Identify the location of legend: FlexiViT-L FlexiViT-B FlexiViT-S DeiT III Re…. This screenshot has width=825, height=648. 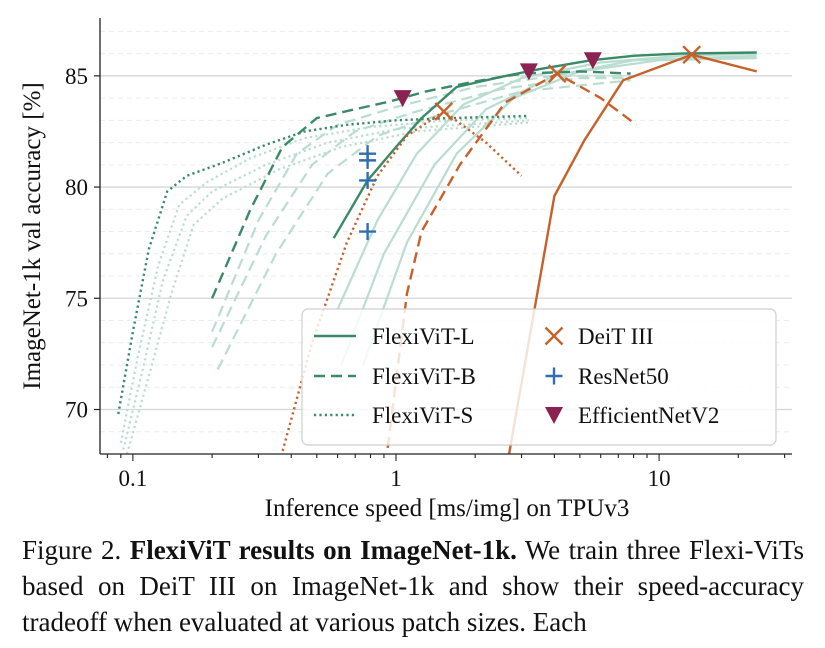
(539, 377).